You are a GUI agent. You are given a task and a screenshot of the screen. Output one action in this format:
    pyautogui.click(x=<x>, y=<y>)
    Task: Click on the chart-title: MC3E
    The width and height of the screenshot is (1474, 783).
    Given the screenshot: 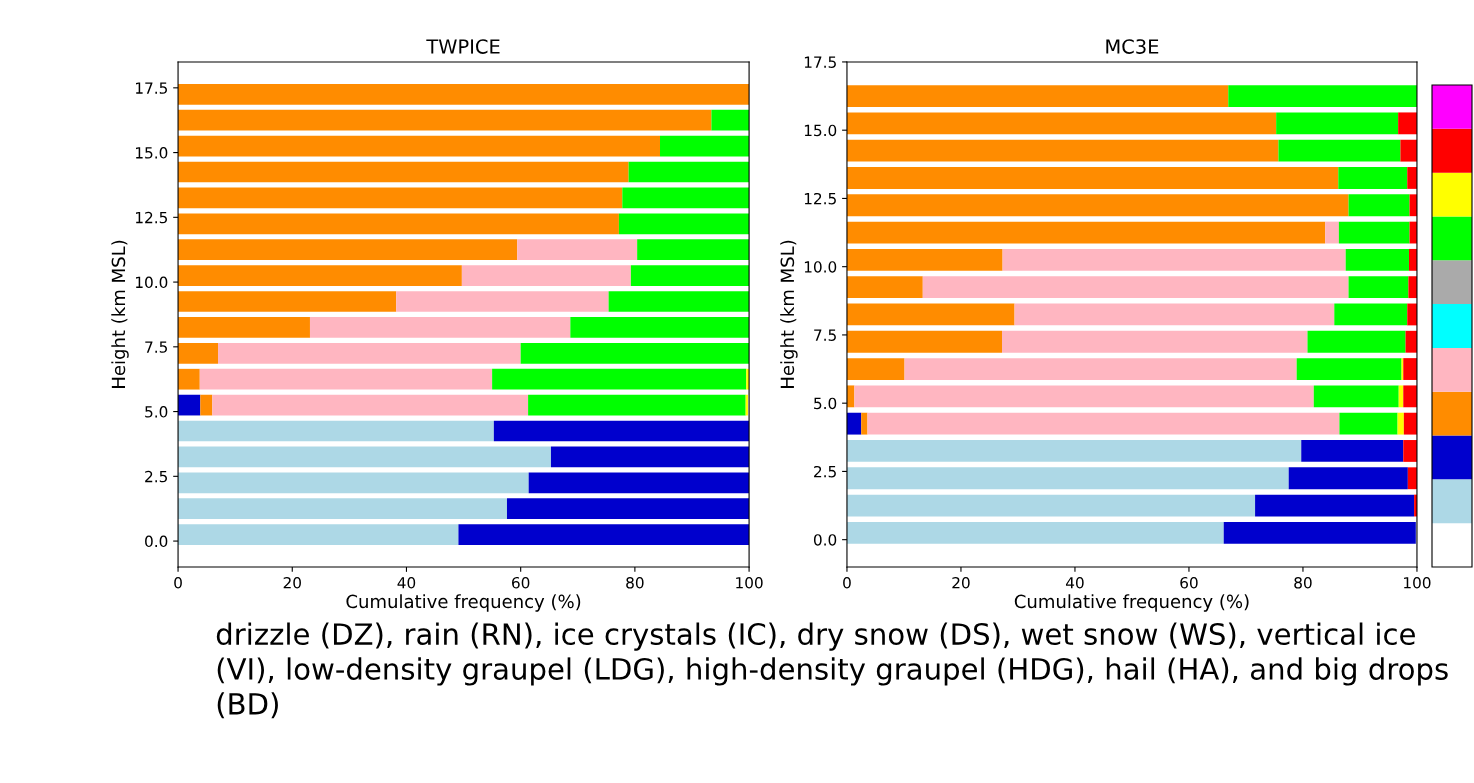 What is the action you would take?
    pyautogui.click(x=1132, y=46)
    